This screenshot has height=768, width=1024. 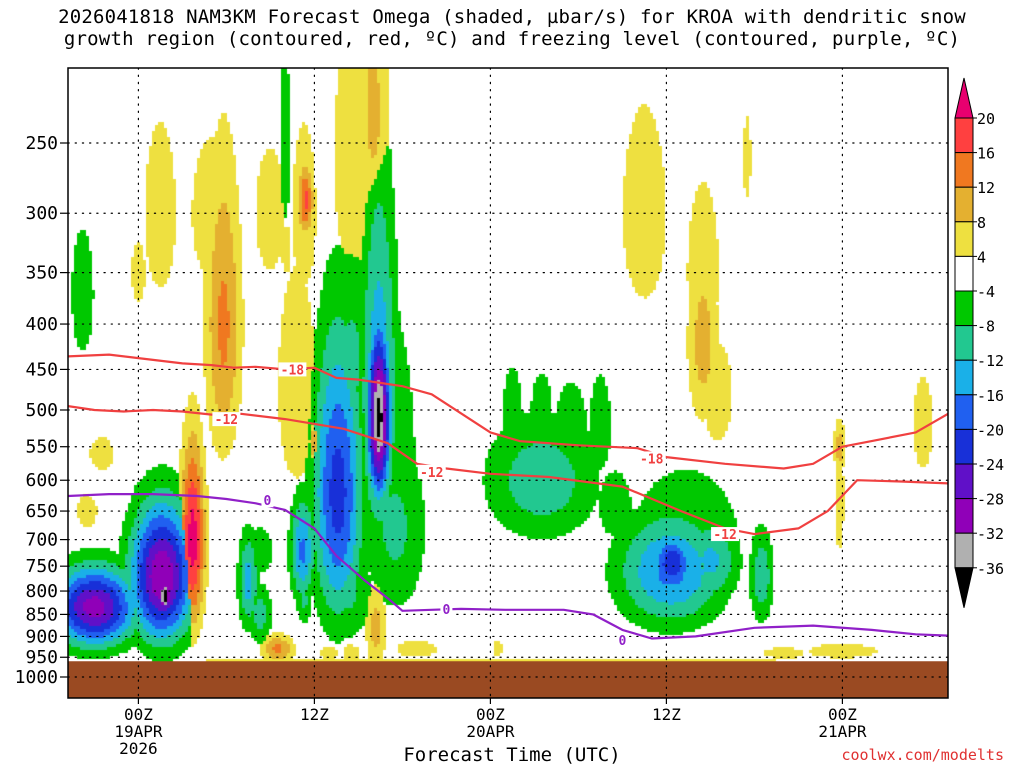 I want to click on x-tick-date-0: 19APR, so click(x=138, y=731).